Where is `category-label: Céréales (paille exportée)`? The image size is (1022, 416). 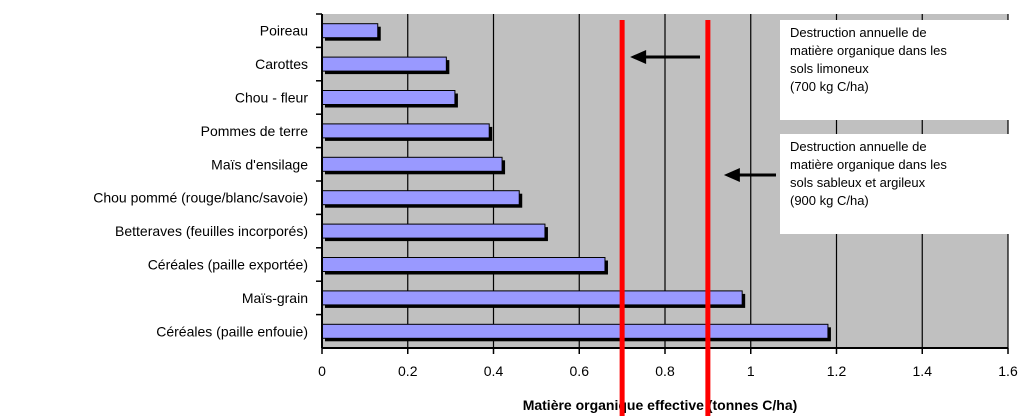 category-label: Céréales (paille exportée) is located at coordinates (228, 265).